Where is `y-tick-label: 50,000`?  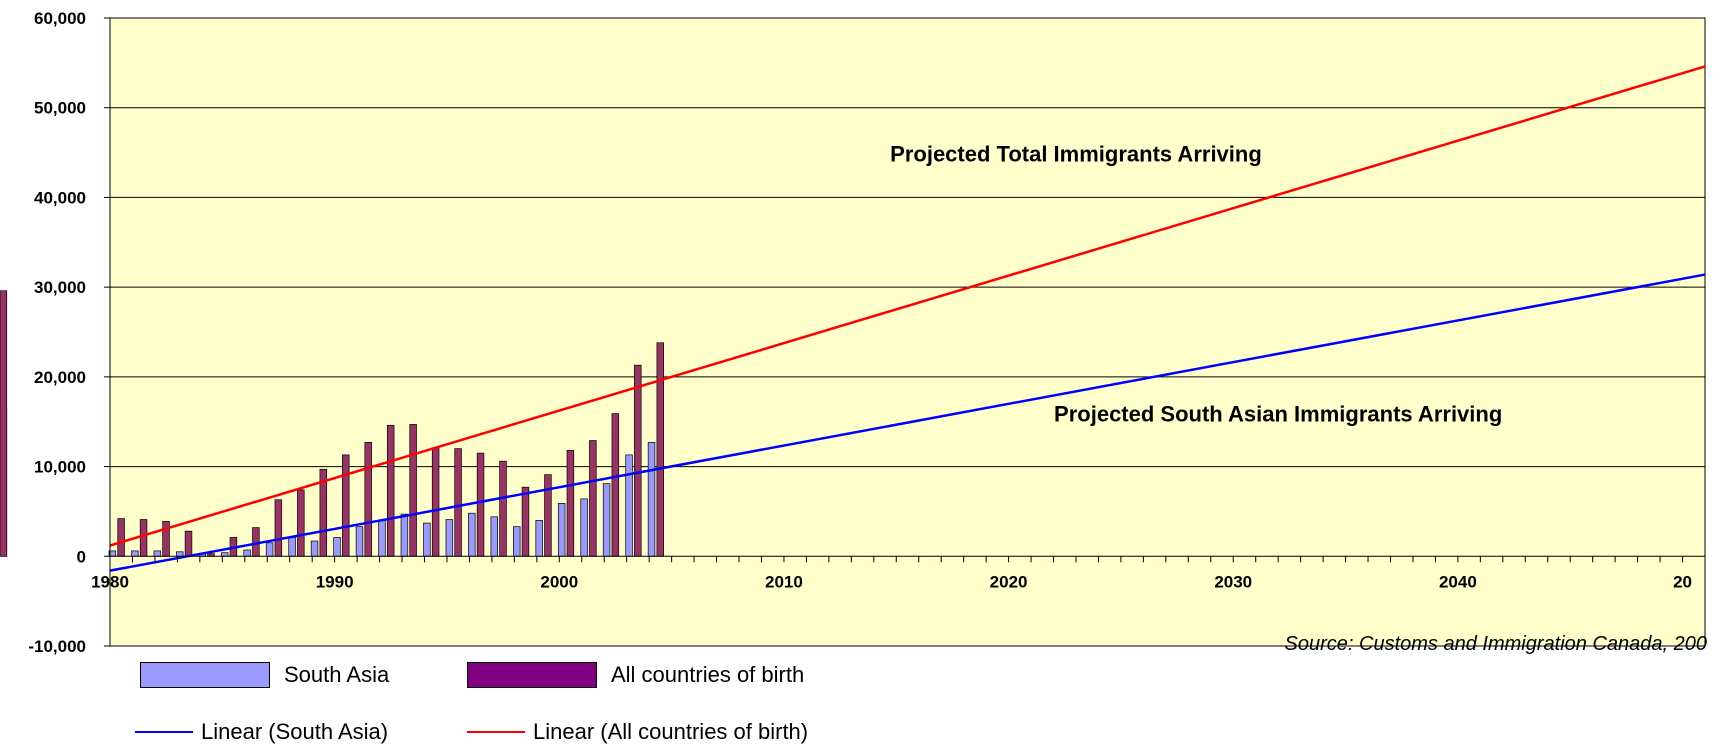 y-tick-label: 50,000 is located at coordinates (60, 108).